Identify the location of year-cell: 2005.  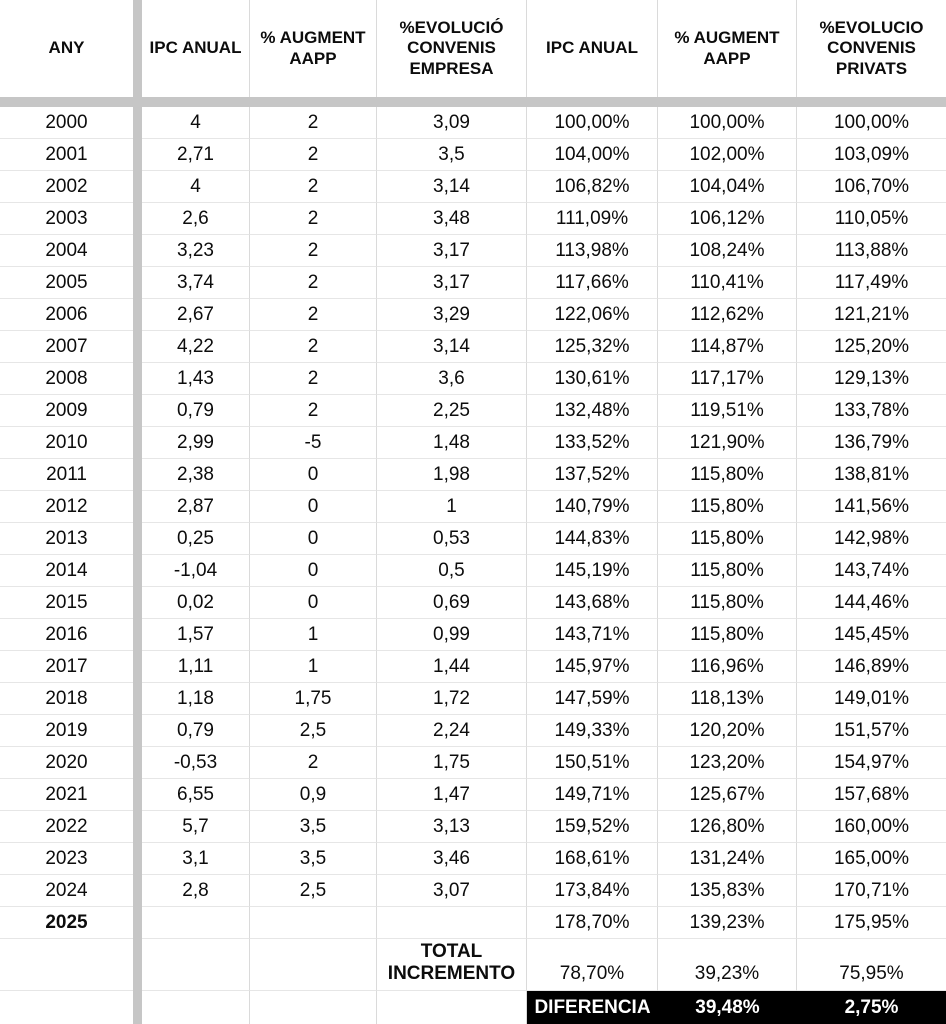
(66, 283).